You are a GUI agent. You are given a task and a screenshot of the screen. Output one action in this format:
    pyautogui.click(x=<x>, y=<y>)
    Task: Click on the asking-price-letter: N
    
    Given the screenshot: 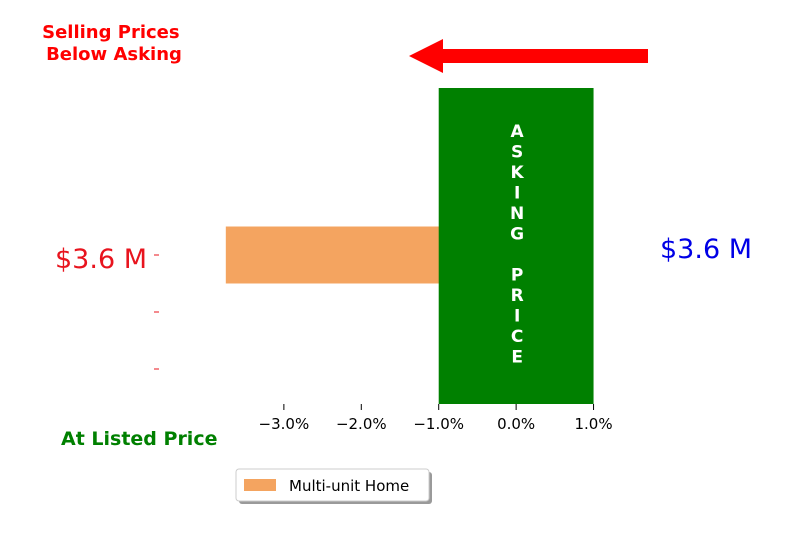 What is the action you would take?
    pyautogui.click(x=517, y=214)
    